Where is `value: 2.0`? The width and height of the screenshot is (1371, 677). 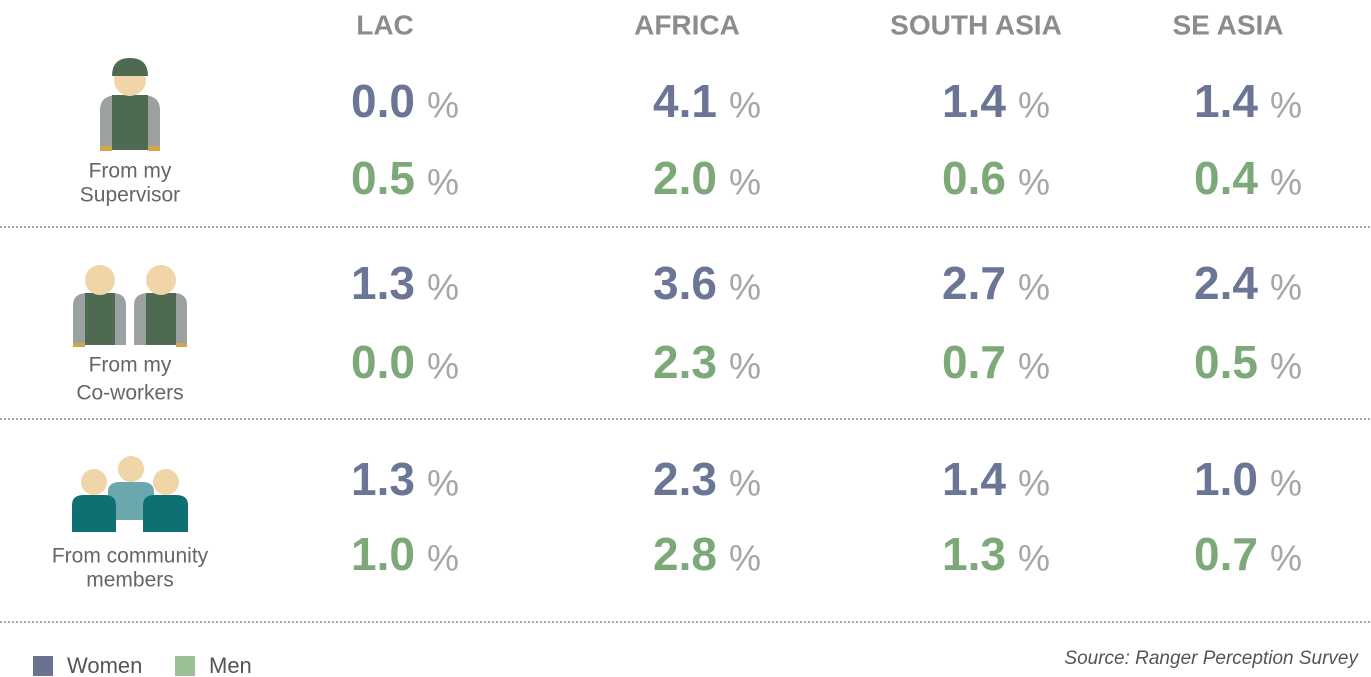
value: 2.0 is located at coordinates (685, 178).